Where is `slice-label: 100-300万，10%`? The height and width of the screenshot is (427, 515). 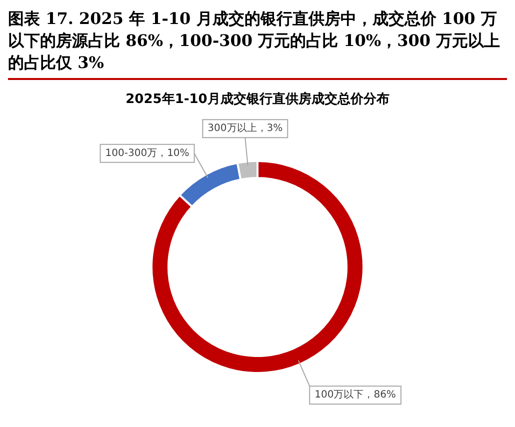 slice-label: 100-300万，10% is located at coordinates (147, 153).